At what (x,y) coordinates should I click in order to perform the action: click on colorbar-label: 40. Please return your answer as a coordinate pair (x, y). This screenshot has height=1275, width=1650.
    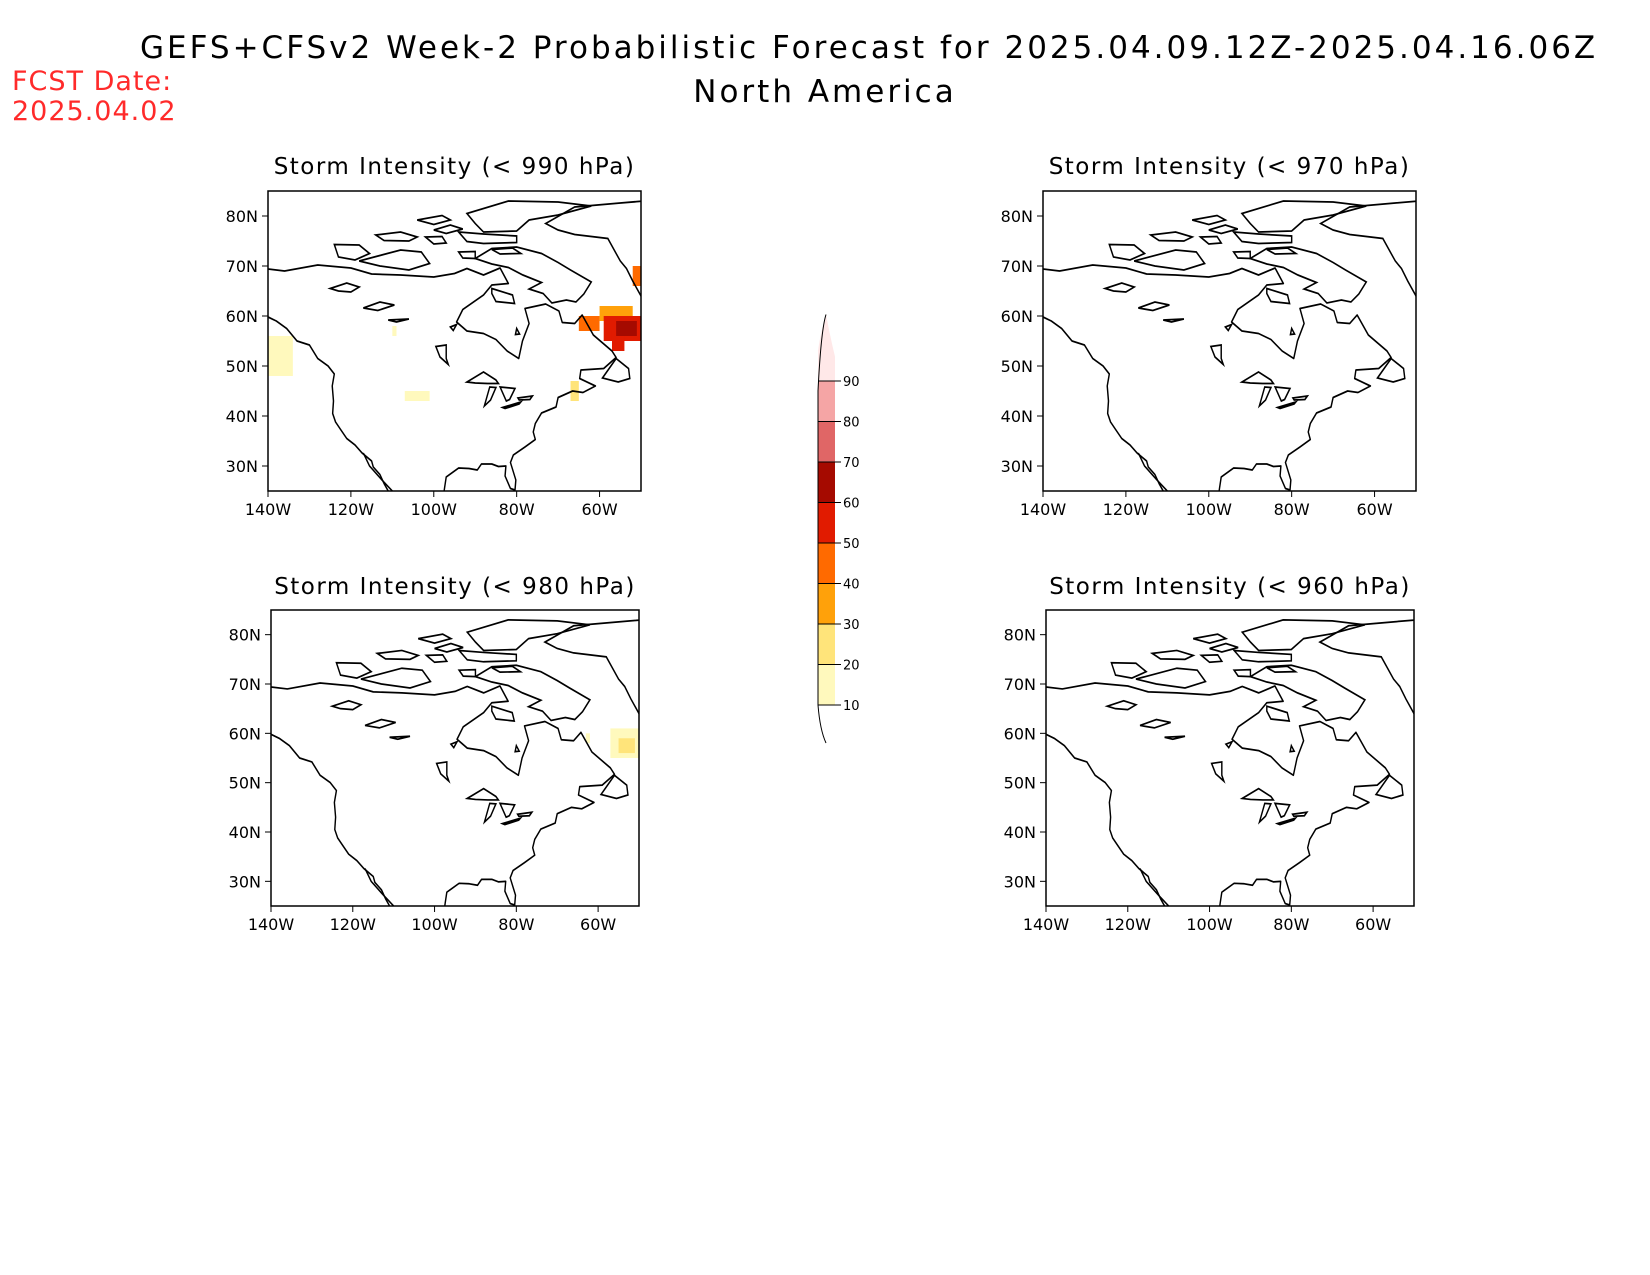
    Looking at the image, I should click on (851, 585).